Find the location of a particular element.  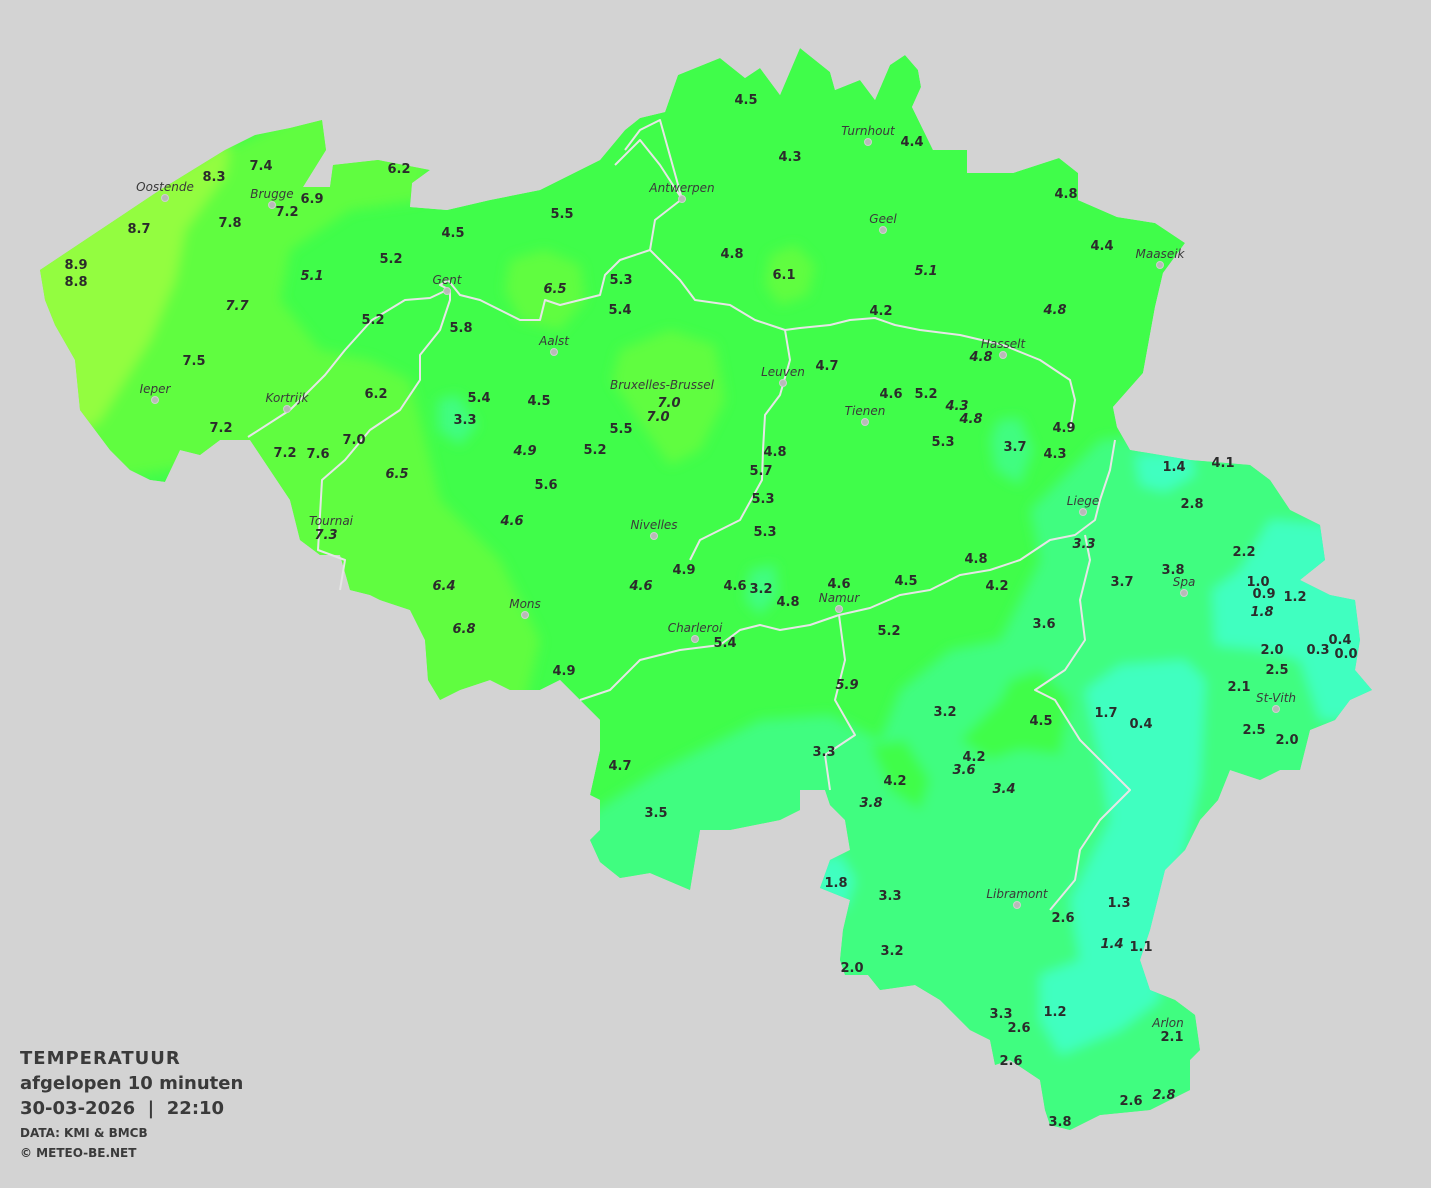

city-dot-st-vith is located at coordinates (1276, 709).